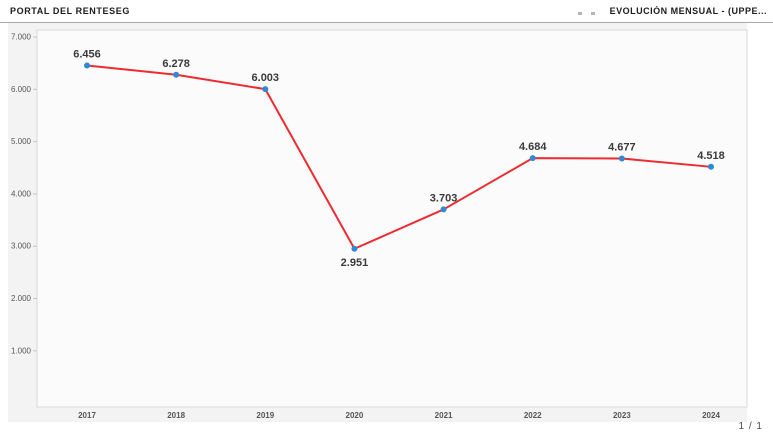 This screenshot has height=433, width=773. What do you see at coordinates (750, 426) in the screenshot?
I see `page-indicator: 1 / 1` at bounding box center [750, 426].